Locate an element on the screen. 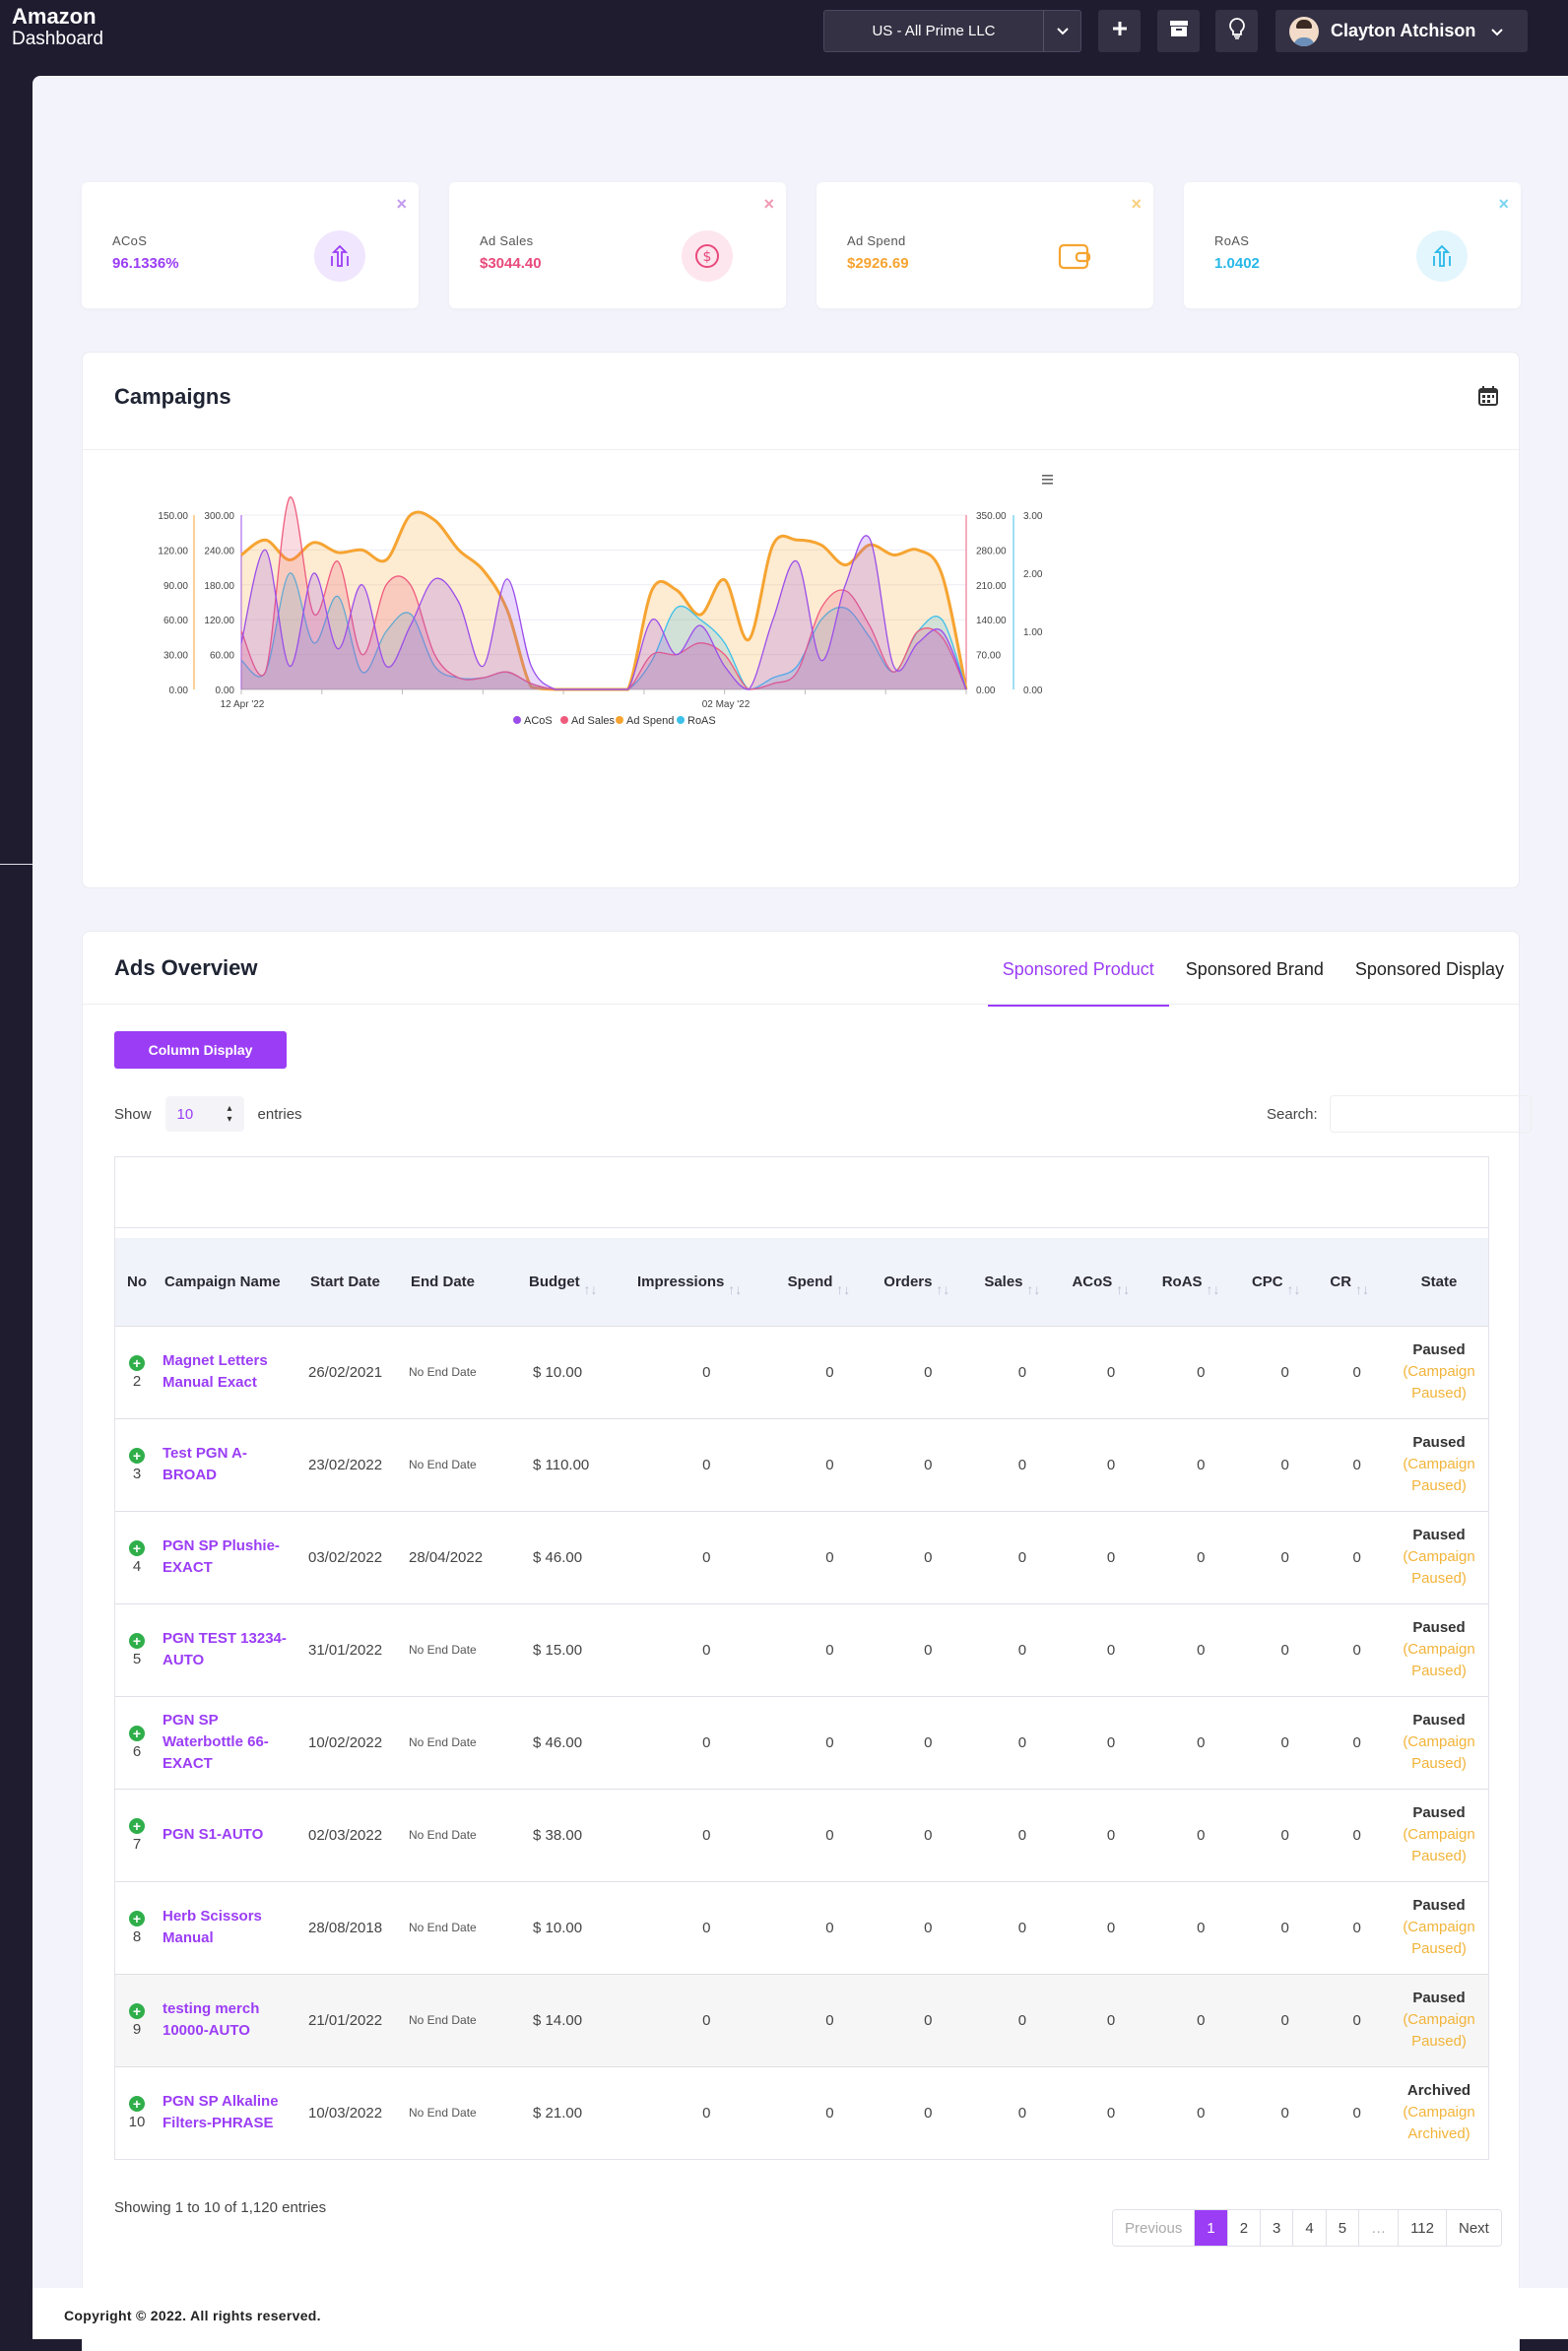 Image resolution: width=1568 pixels, height=2351 pixels. chart-up-icon is located at coordinates (340, 256).